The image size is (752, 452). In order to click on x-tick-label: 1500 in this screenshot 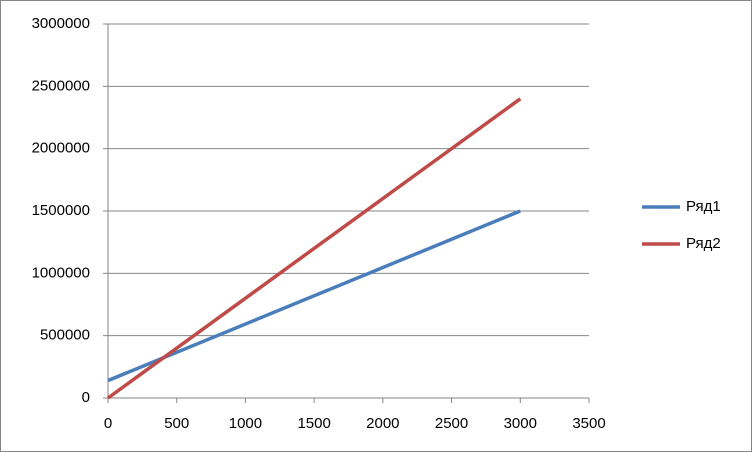, I will do `click(313, 423)`.